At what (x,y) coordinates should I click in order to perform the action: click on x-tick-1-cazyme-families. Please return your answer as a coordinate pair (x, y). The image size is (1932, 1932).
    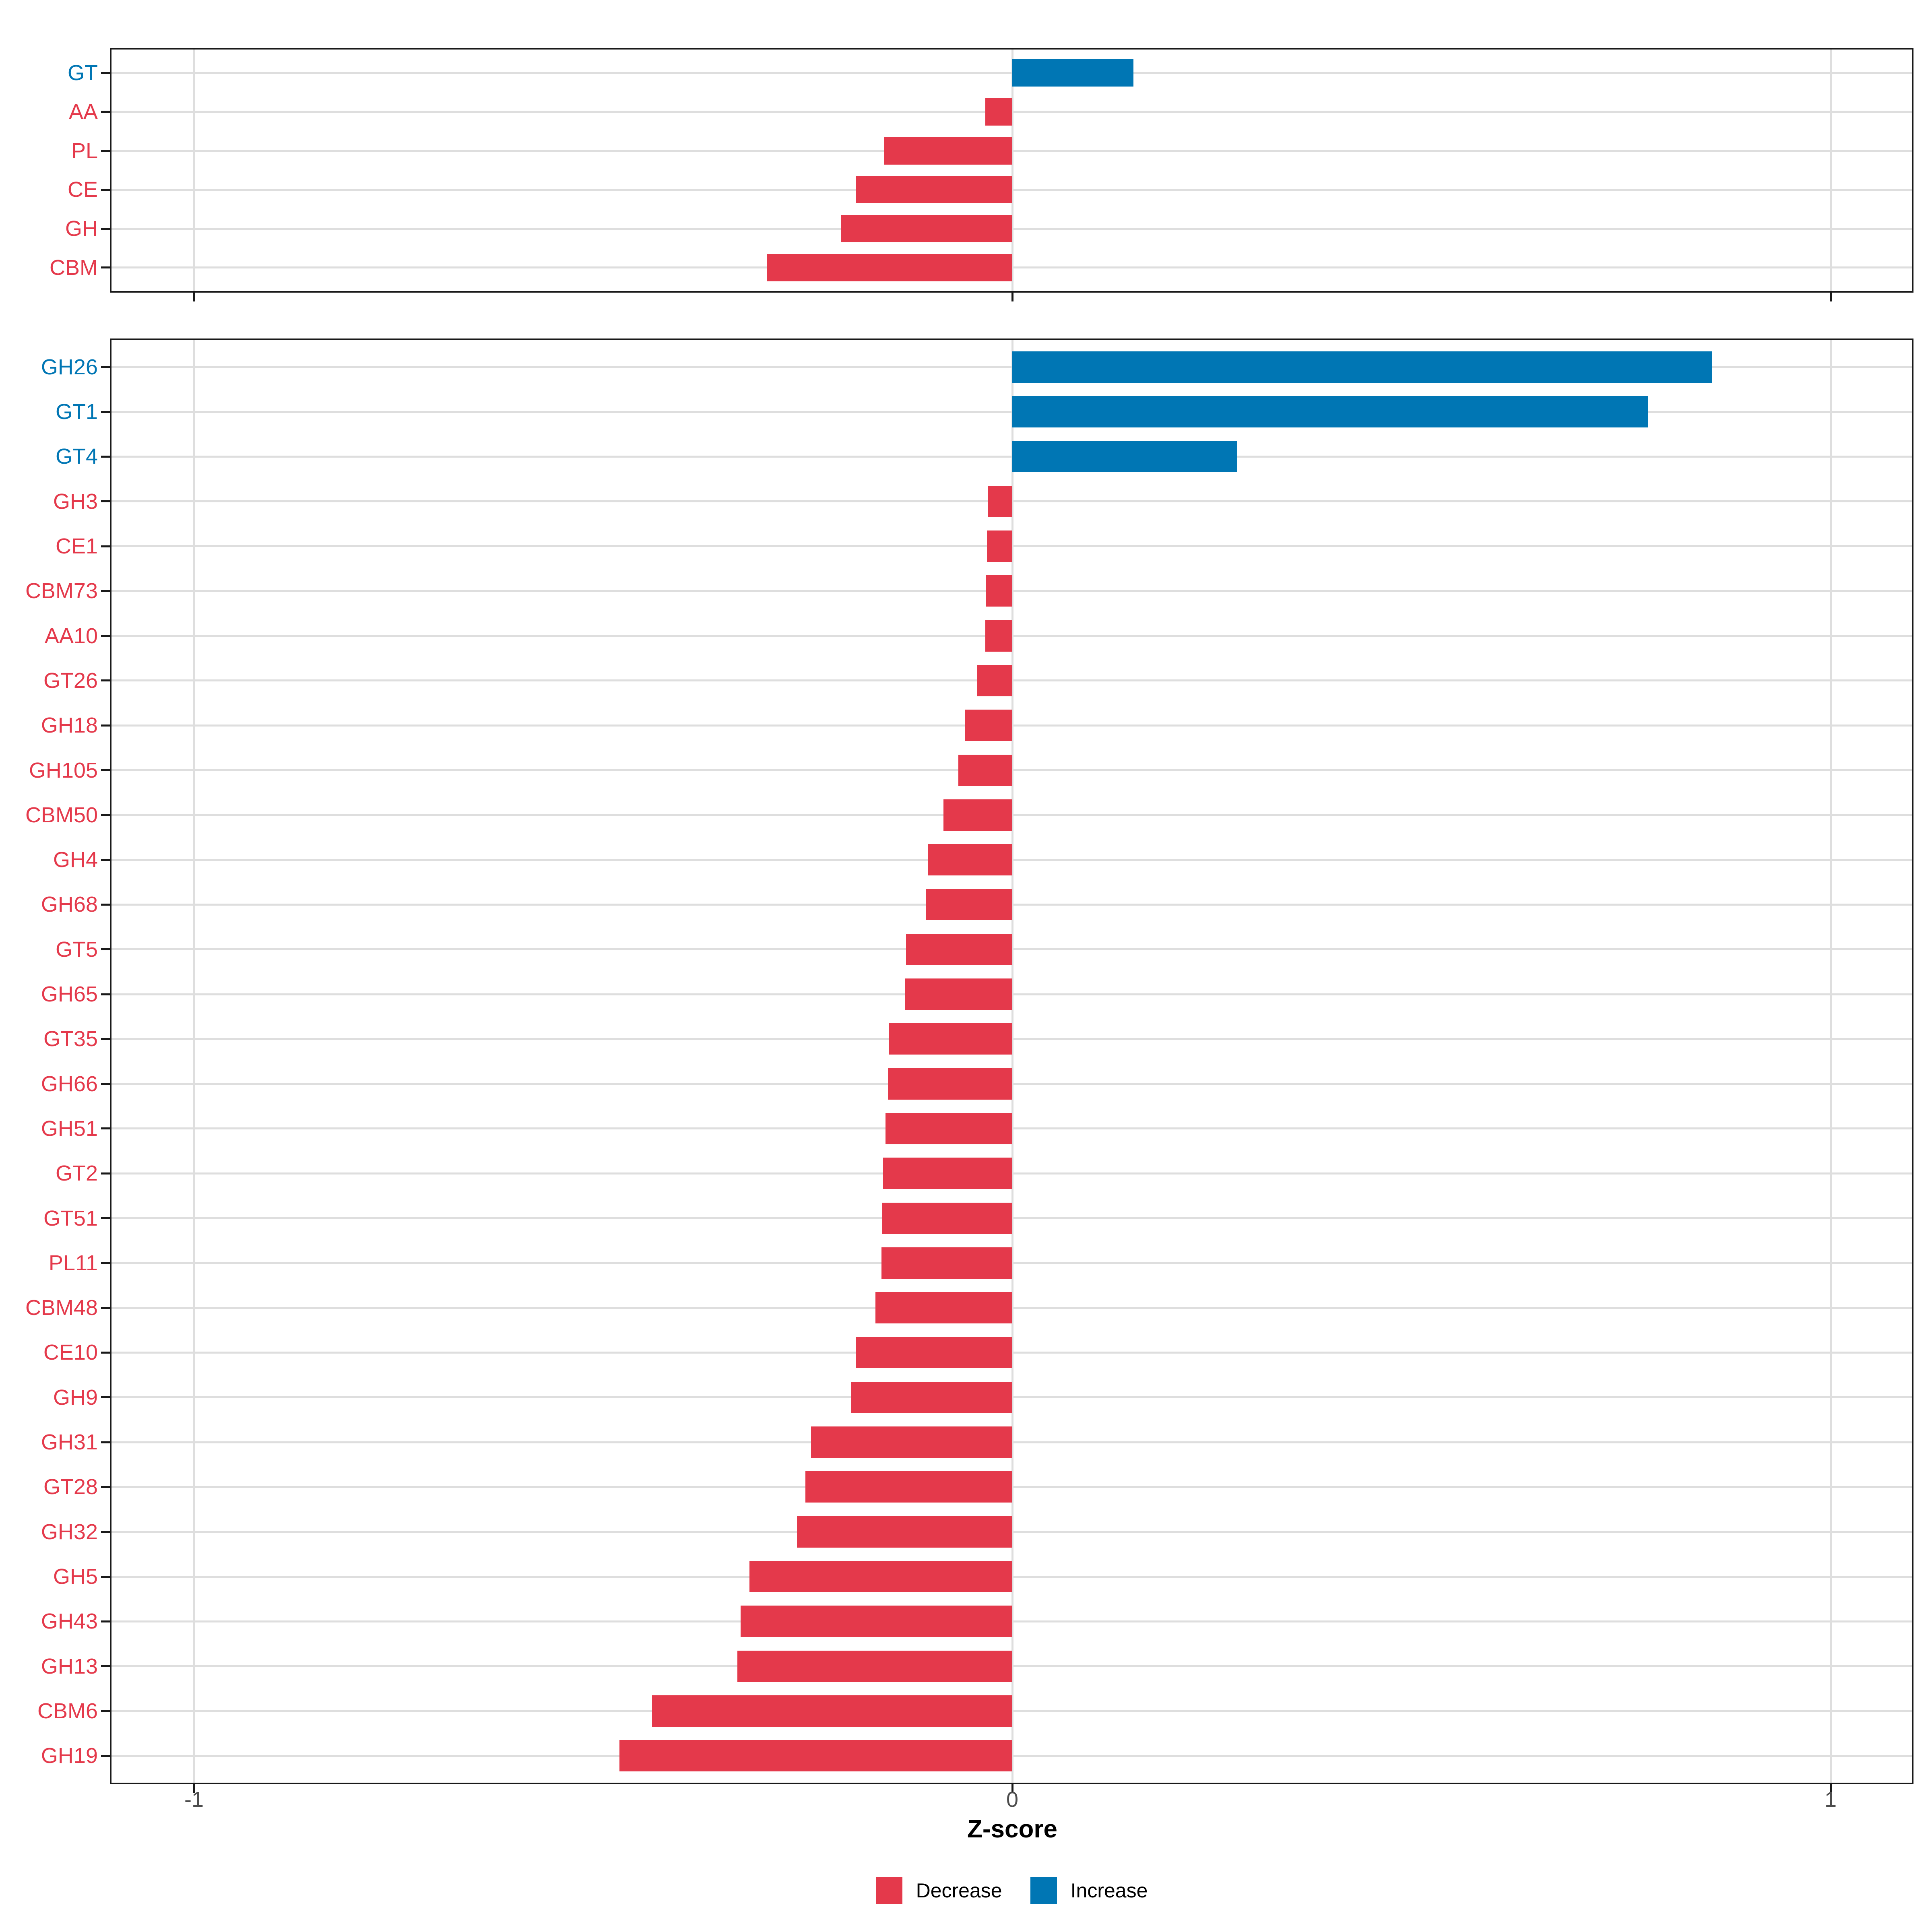
    Looking at the image, I should click on (1831, 1788).